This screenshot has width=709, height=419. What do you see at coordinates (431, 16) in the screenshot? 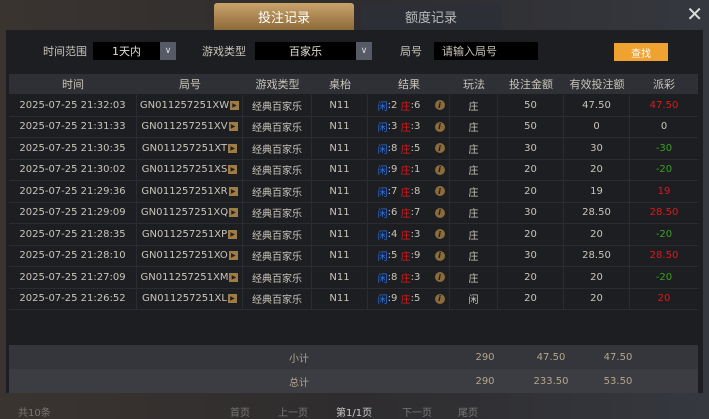
I see `tab-credit-records: 额度记录` at bounding box center [431, 16].